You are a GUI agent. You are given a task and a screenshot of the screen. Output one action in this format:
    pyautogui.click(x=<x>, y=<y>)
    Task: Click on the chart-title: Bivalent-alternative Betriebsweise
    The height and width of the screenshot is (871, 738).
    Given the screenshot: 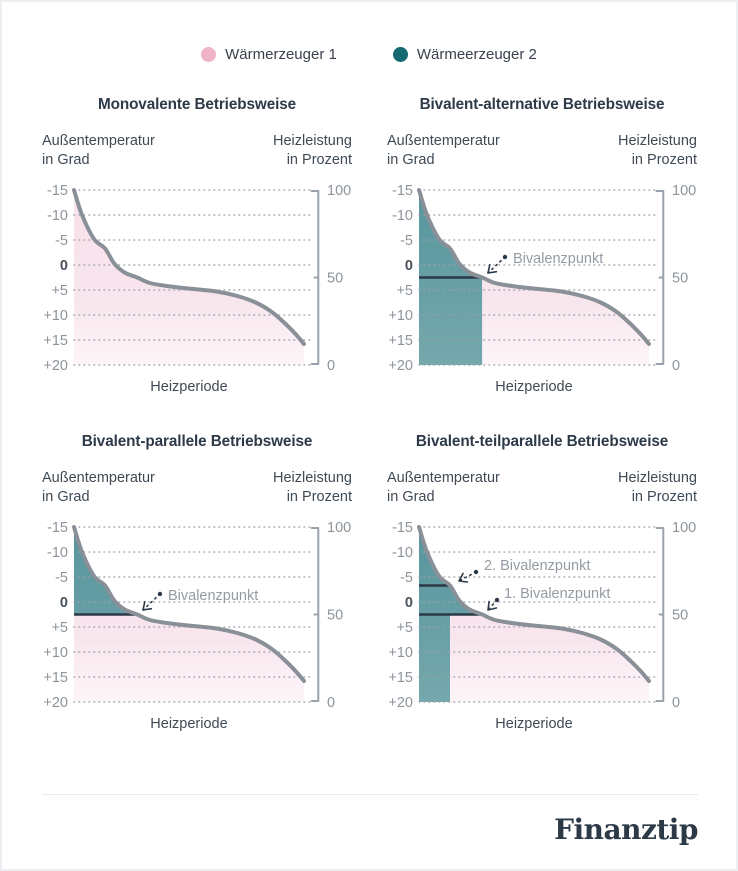 What is the action you would take?
    pyautogui.click(x=542, y=104)
    